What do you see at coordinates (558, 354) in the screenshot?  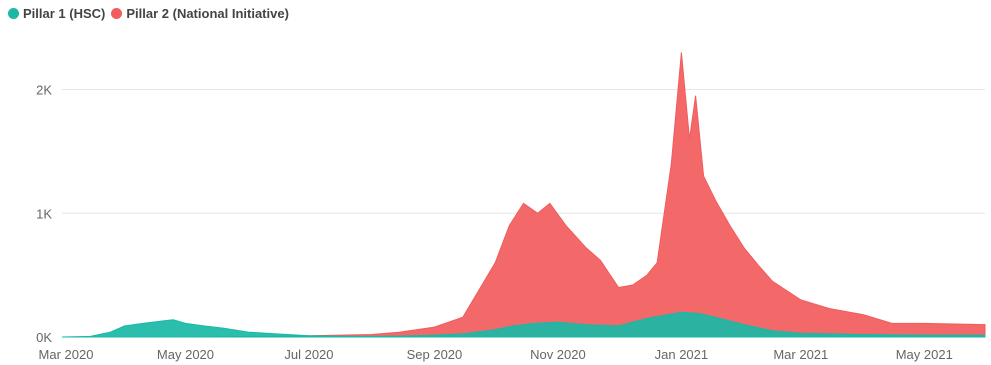 I see `x-tick-label: Nov 2020` at bounding box center [558, 354].